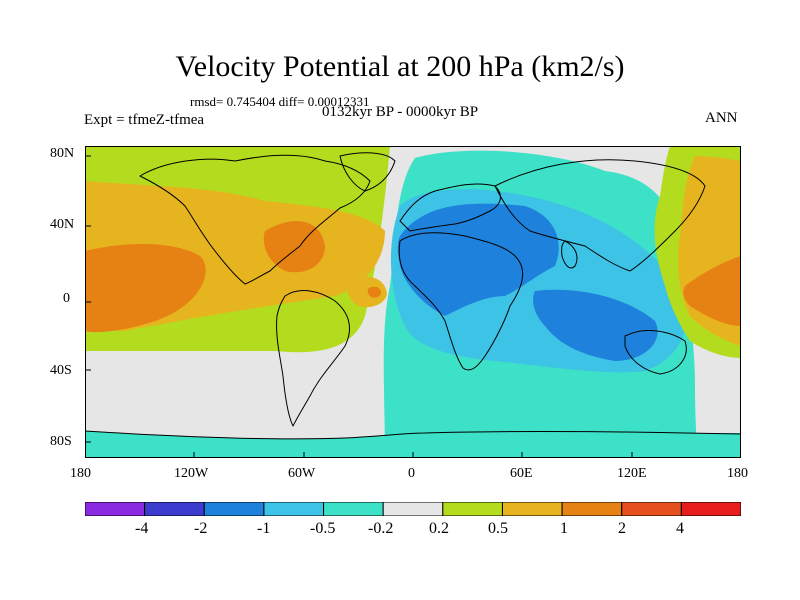  Describe the element at coordinates (255, 219) in the screenshot. I see `coastline-north-america` at that location.